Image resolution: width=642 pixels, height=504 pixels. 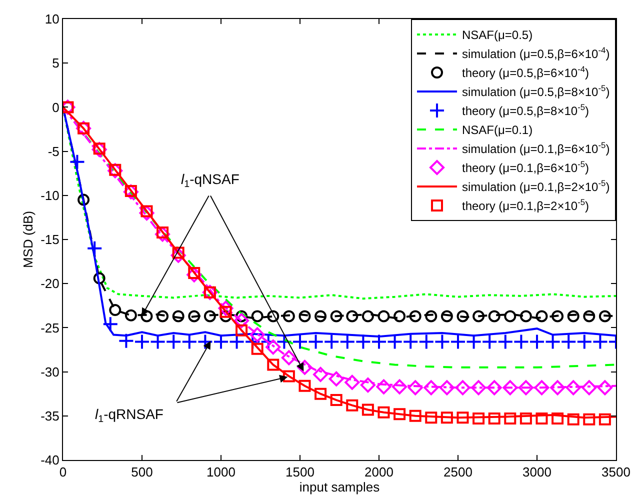 I want to click on y-tick-label: 5, so click(x=56, y=63).